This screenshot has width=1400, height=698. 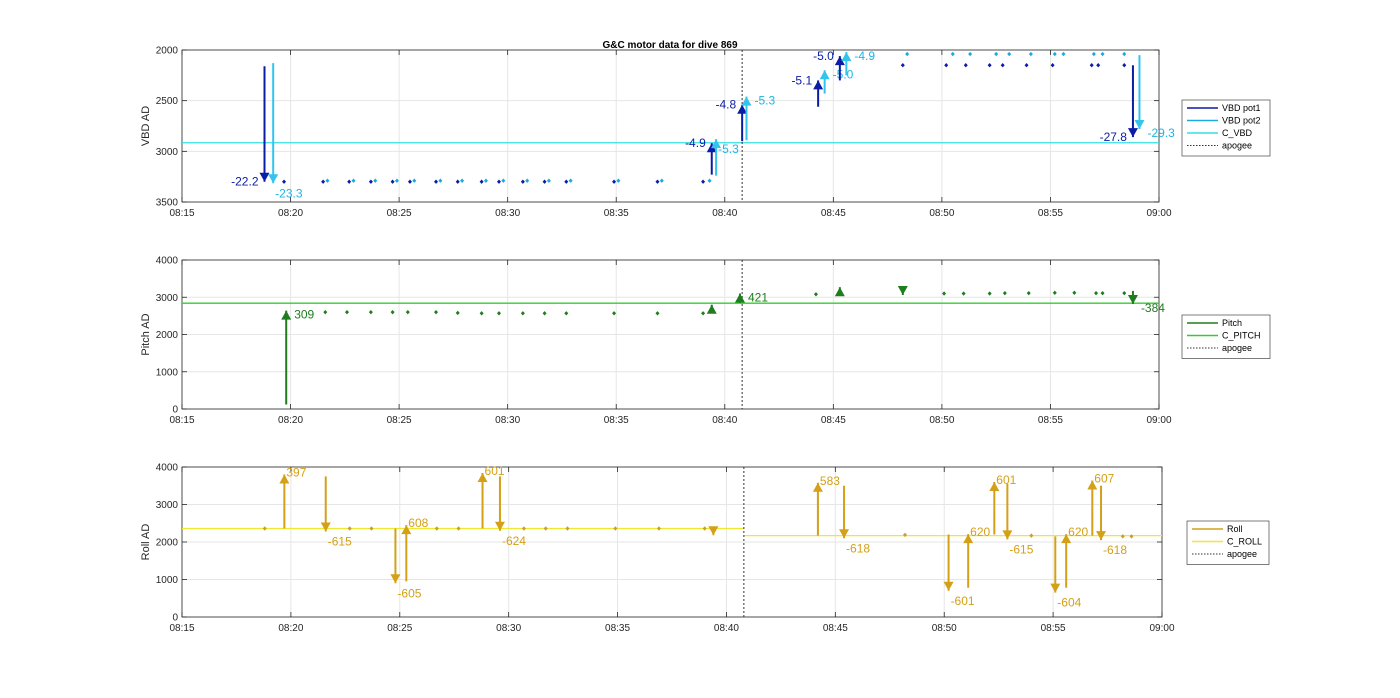 What do you see at coordinates (764, 101) in the screenshot?
I see `vbd-arrow-label: -5.3` at bounding box center [764, 101].